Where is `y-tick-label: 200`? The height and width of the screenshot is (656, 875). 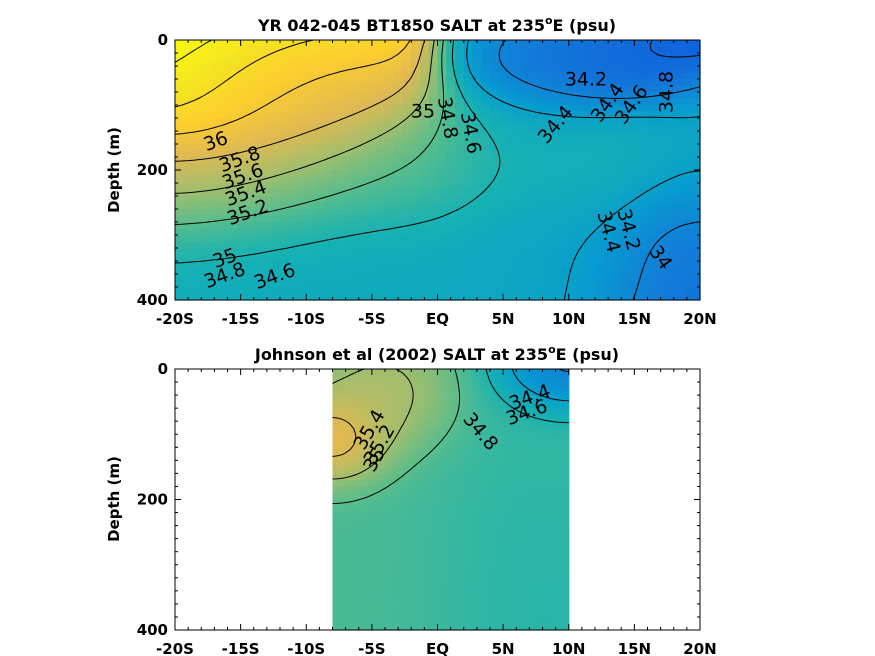 y-tick-label: 200 is located at coordinates (152, 170).